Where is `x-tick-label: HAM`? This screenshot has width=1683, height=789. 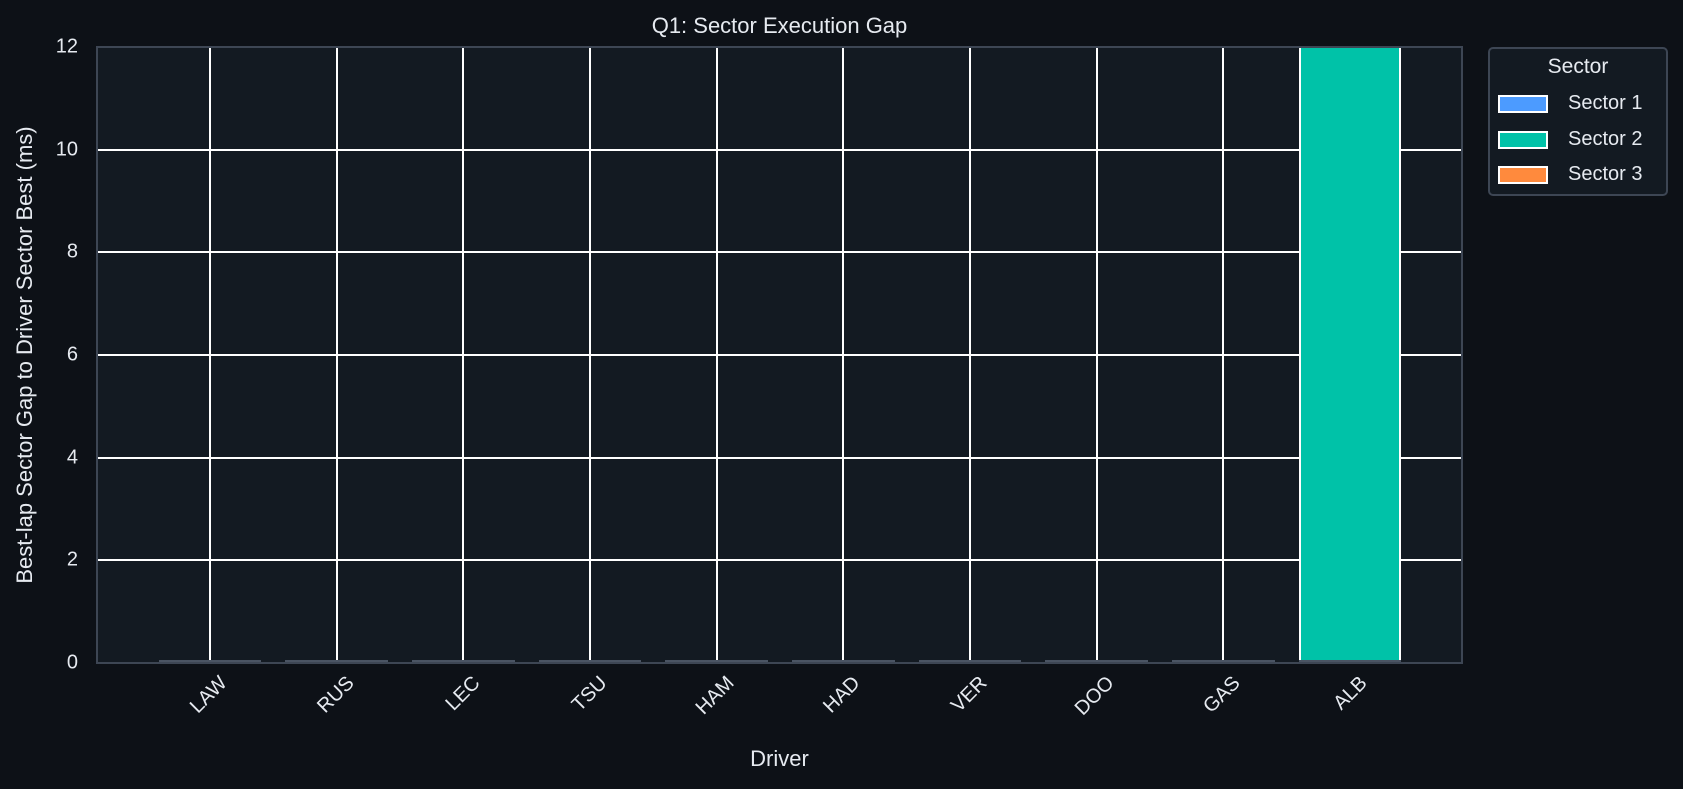 x-tick-label: HAM is located at coordinates (715, 695).